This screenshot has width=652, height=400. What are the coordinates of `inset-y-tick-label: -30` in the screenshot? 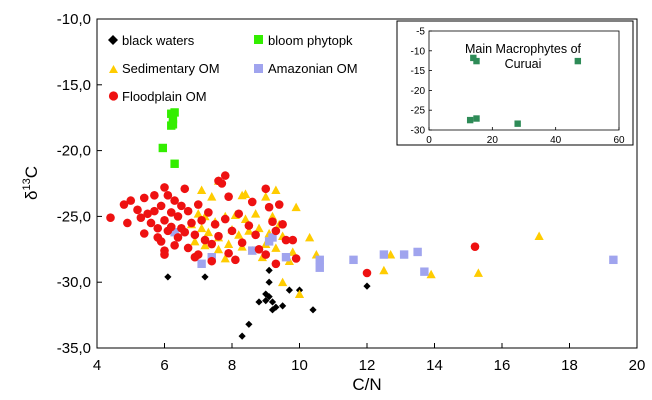 It's located at (418, 131).